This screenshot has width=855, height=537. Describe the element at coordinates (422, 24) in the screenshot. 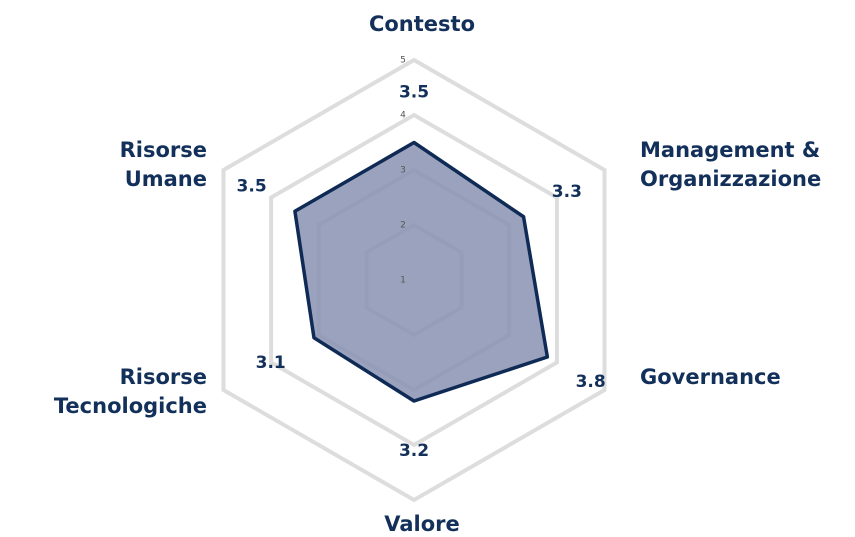

I see `axis-label: Contesto` at that location.